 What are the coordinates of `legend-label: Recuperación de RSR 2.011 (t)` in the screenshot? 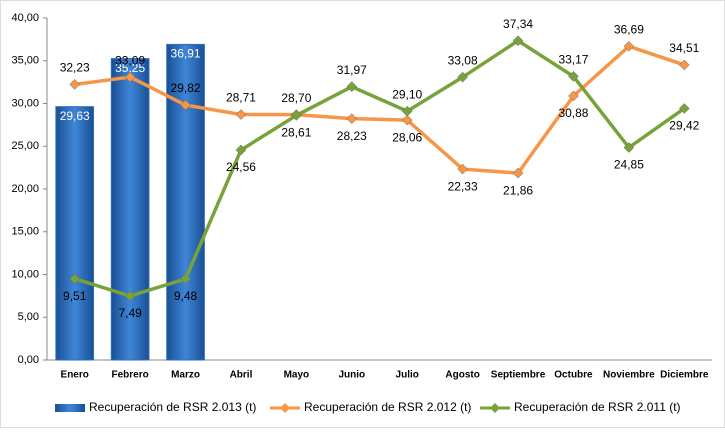 It's located at (597, 407).